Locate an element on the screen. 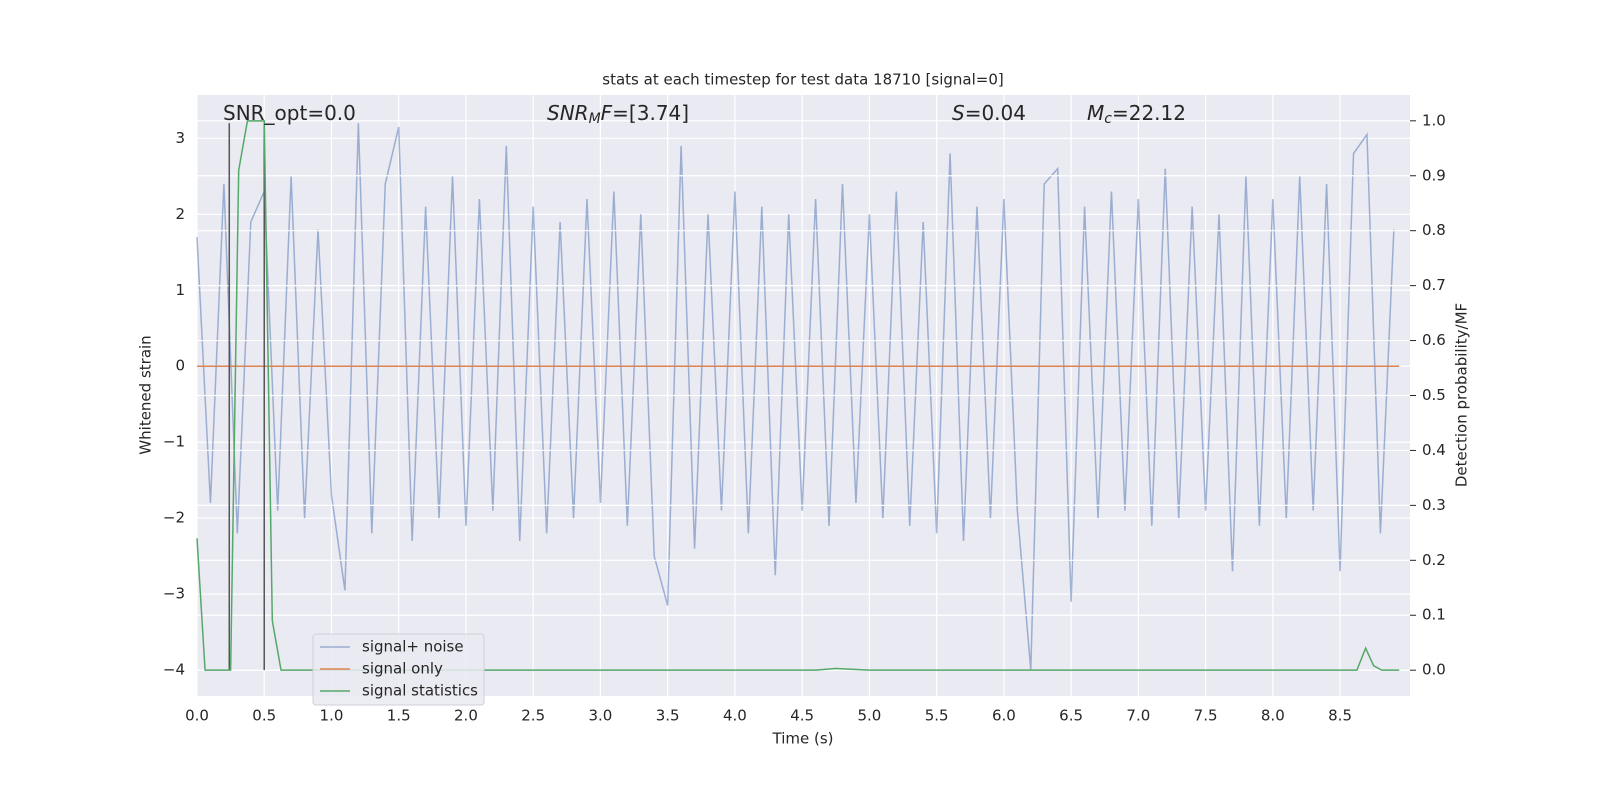 The width and height of the screenshot is (1600, 800). y2-tick-label: 0.7 is located at coordinates (1434, 285).